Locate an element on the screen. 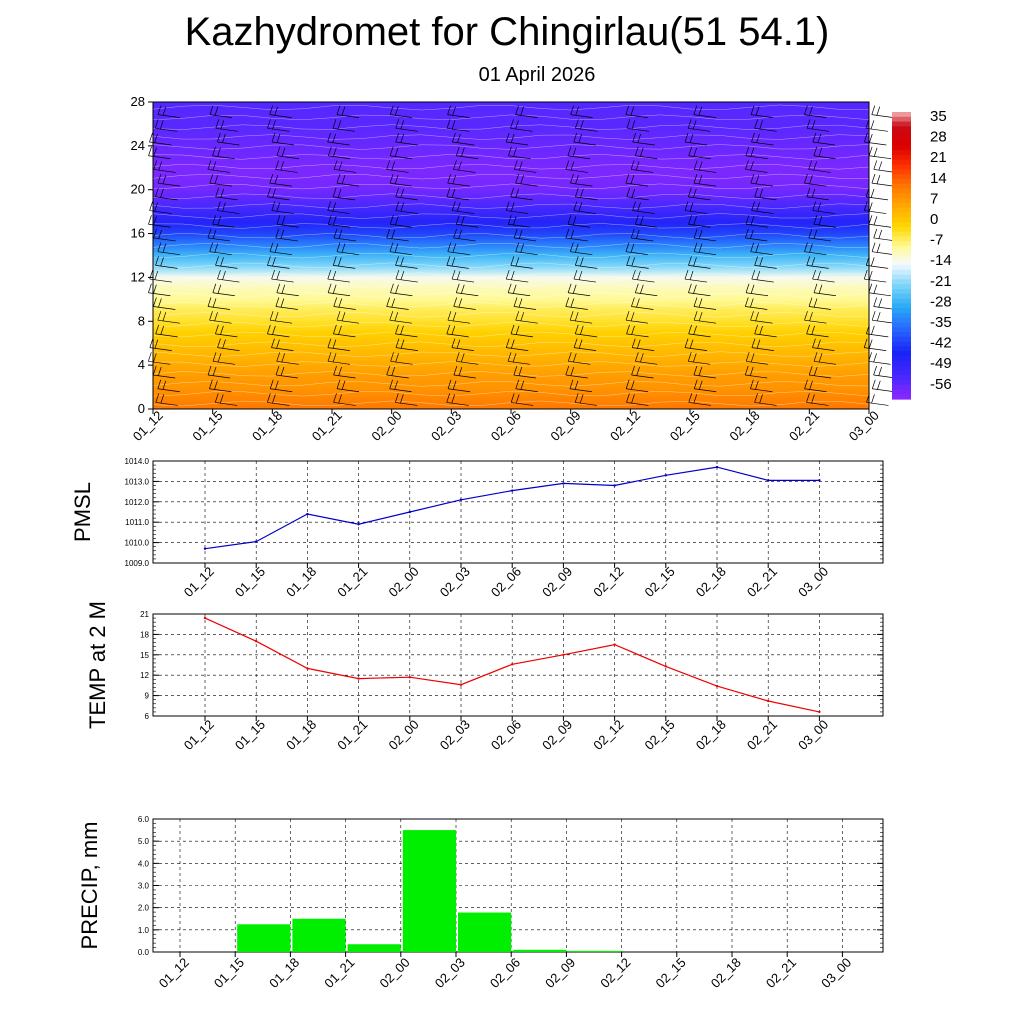 The width and height of the screenshot is (1024, 1024). heatmap-x-tick-label: 02_03 is located at coordinates (446, 426).